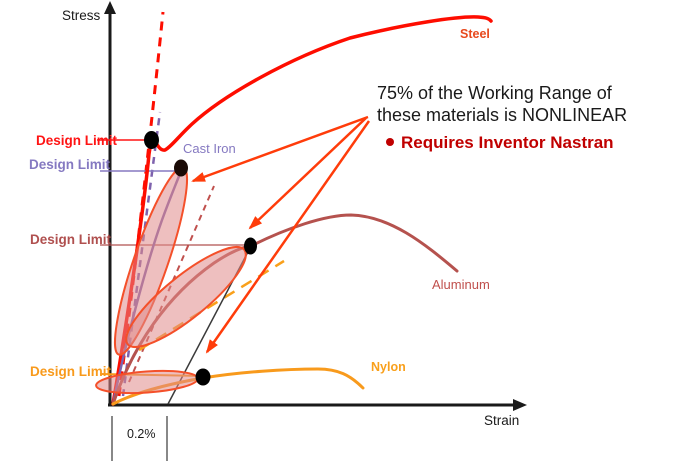 The image size is (682, 472). Describe the element at coordinates (390, 142) in the screenshot. I see `bullet-icon` at that location.